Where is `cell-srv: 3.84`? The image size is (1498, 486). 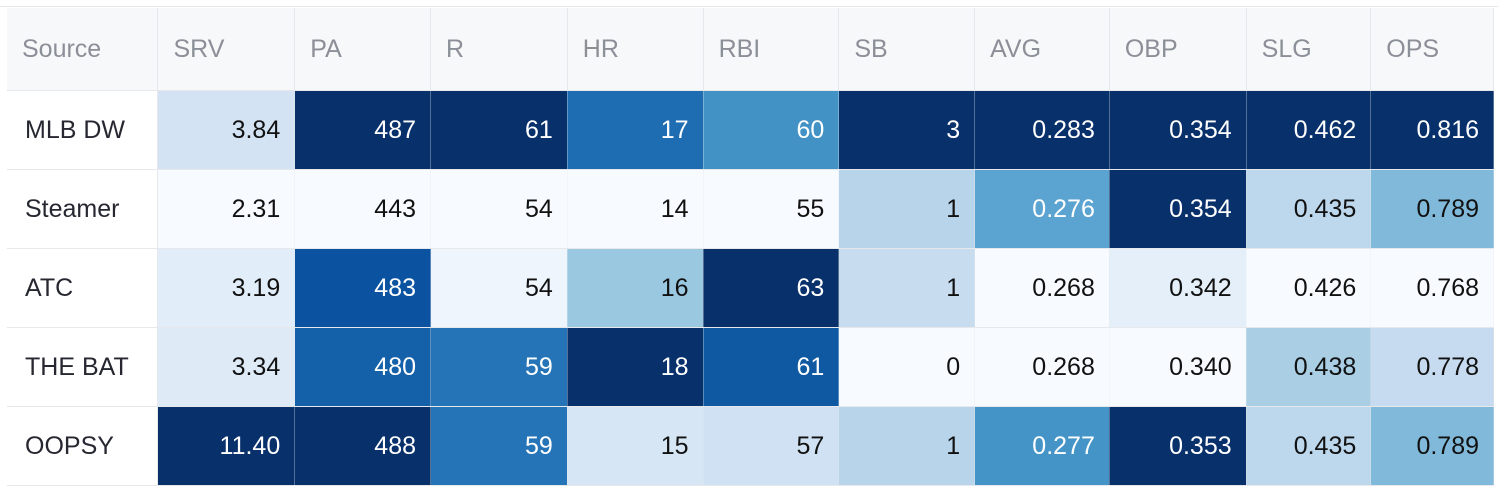
cell-srv: 3.84 is located at coordinates (226, 130).